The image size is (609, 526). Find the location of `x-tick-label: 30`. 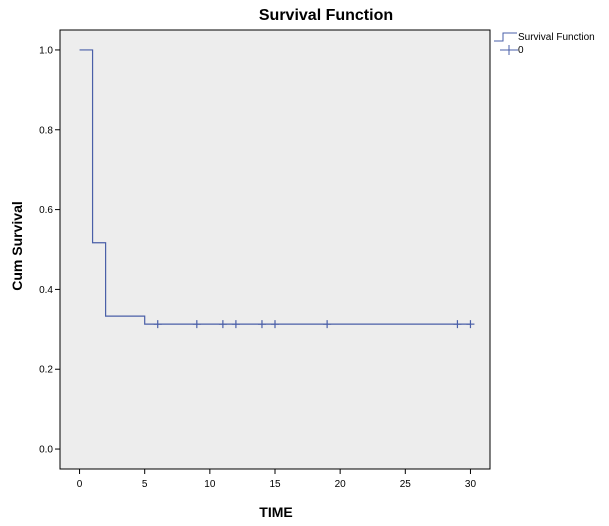

x-tick-label: 30 is located at coordinates (471, 484).